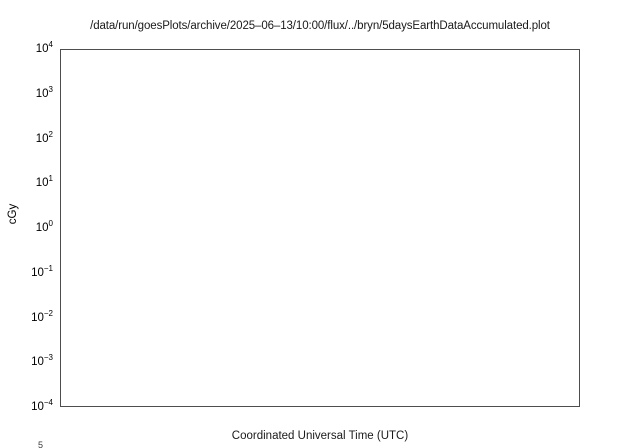 Image resolution: width=640 pixels, height=448 pixels. What do you see at coordinates (42, 183) in the screenshot?
I see `ytick-mantissa-1e1: 10` at bounding box center [42, 183].